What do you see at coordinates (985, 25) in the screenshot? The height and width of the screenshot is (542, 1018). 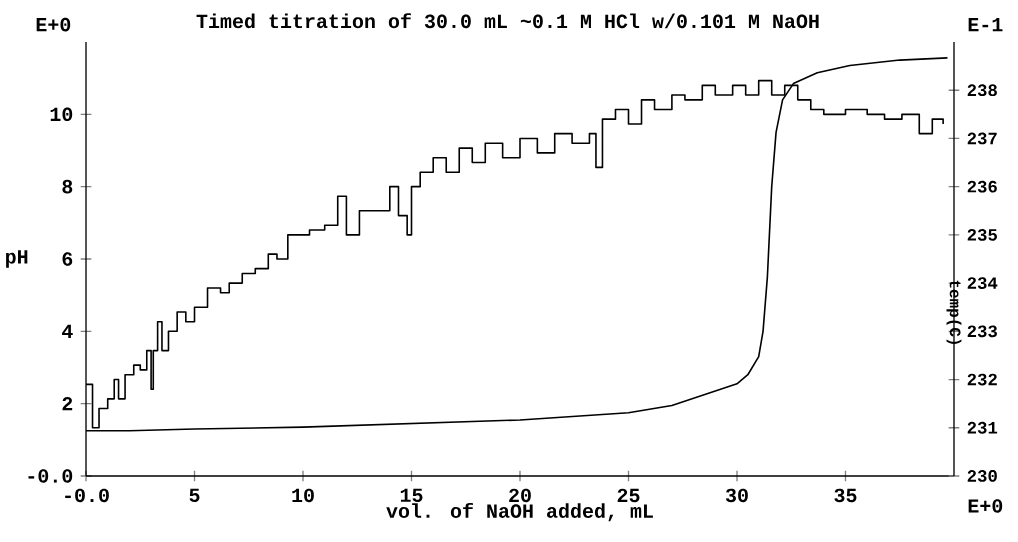 I see `text: E-1` at bounding box center [985, 25].